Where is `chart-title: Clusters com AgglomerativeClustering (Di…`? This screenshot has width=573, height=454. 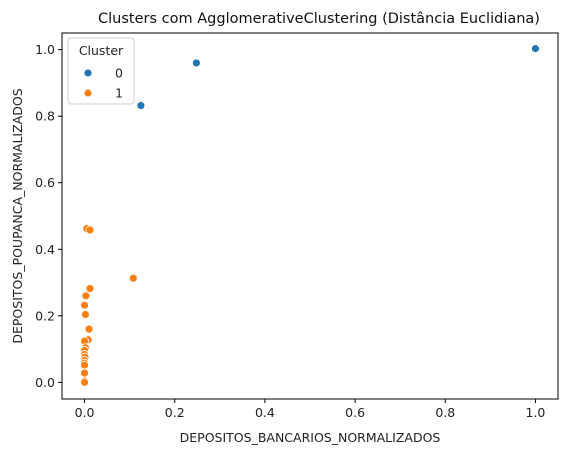
chart-title: Clusters com AgglomerativeClustering (Di… is located at coordinates (319, 19).